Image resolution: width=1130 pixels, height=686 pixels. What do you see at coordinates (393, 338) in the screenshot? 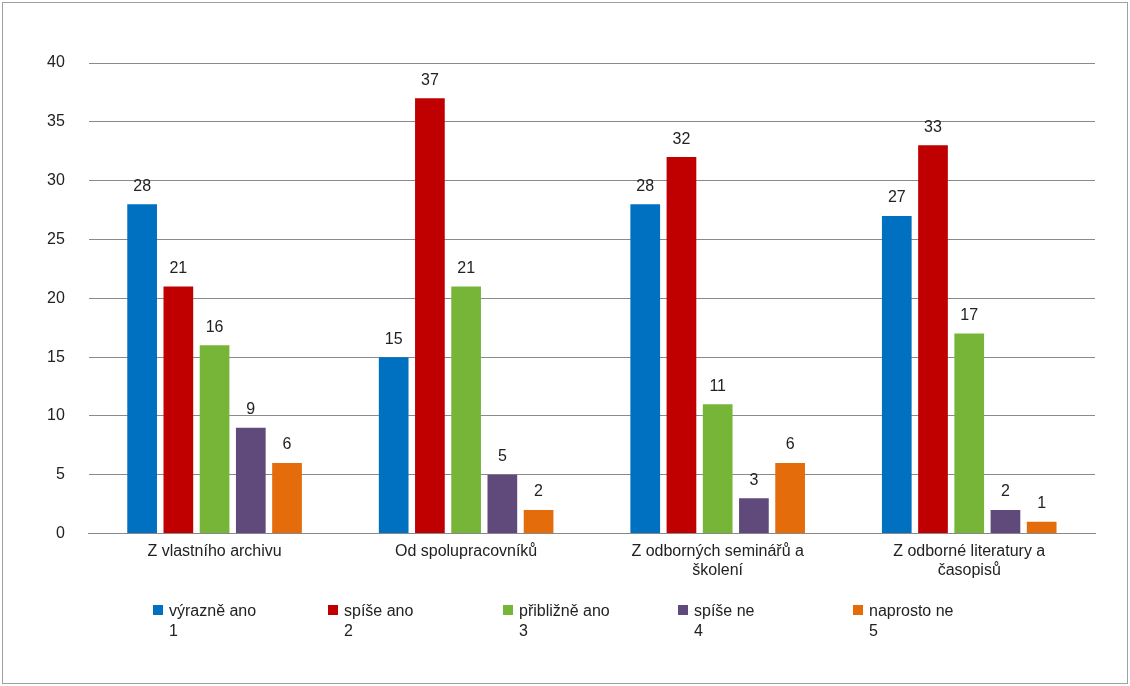
I see `data-label: 15` at bounding box center [393, 338].